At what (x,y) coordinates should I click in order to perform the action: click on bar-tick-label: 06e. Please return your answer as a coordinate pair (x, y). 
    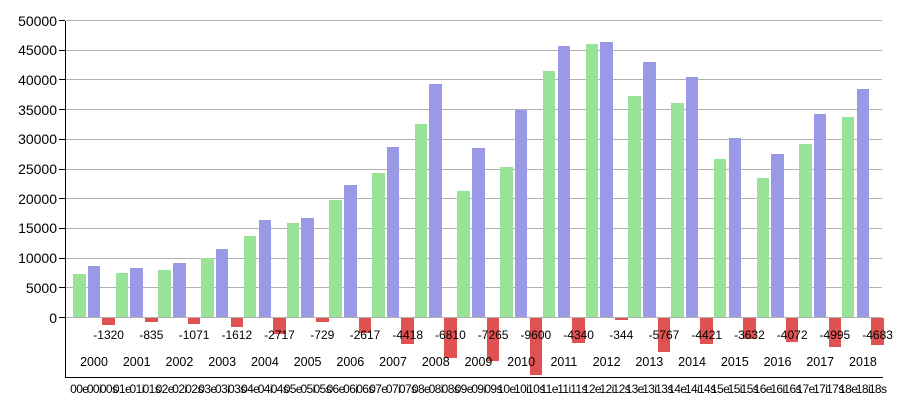
    Looking at the image, I should click on (335, 389).